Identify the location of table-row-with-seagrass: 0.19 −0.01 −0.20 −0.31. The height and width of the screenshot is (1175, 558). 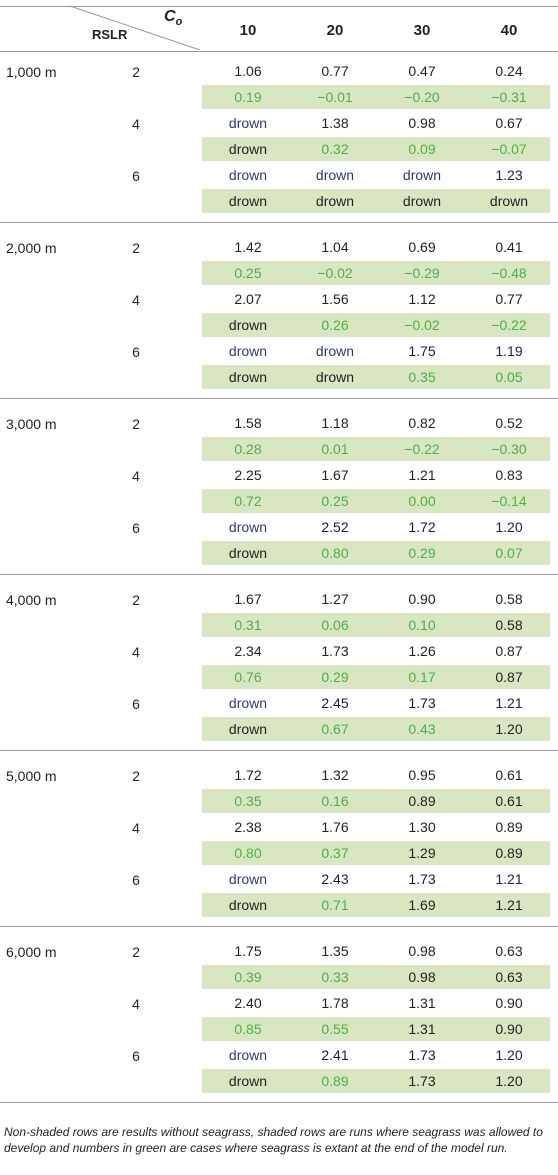
(279, 97).